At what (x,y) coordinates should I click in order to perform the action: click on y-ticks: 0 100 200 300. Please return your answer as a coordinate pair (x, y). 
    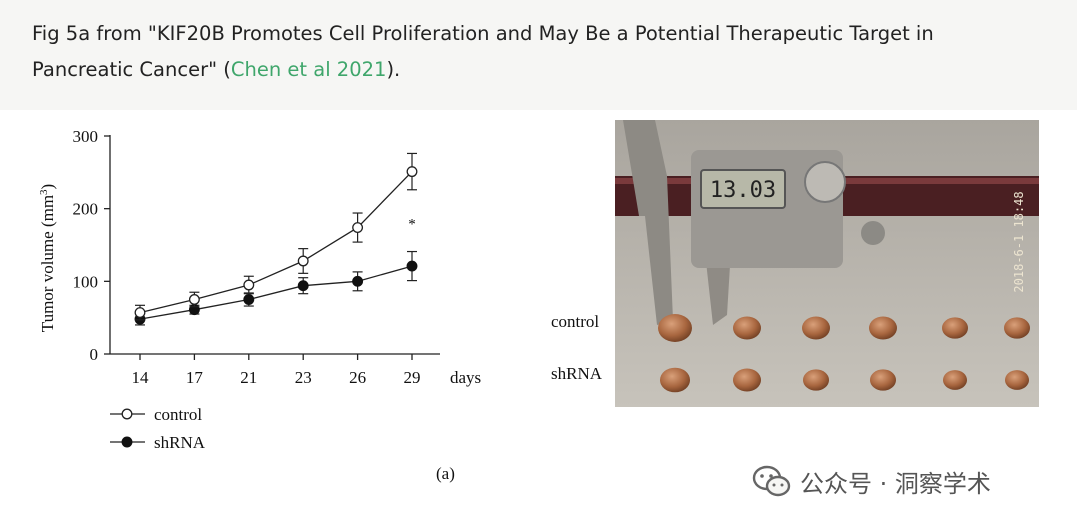
    Looking at the image, I should click on (91, 245).